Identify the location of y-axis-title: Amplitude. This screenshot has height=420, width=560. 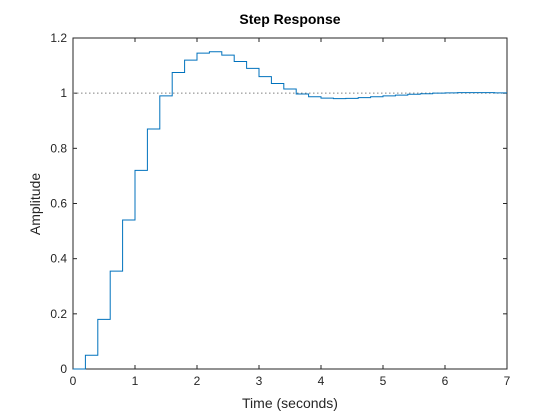
(35, 204).